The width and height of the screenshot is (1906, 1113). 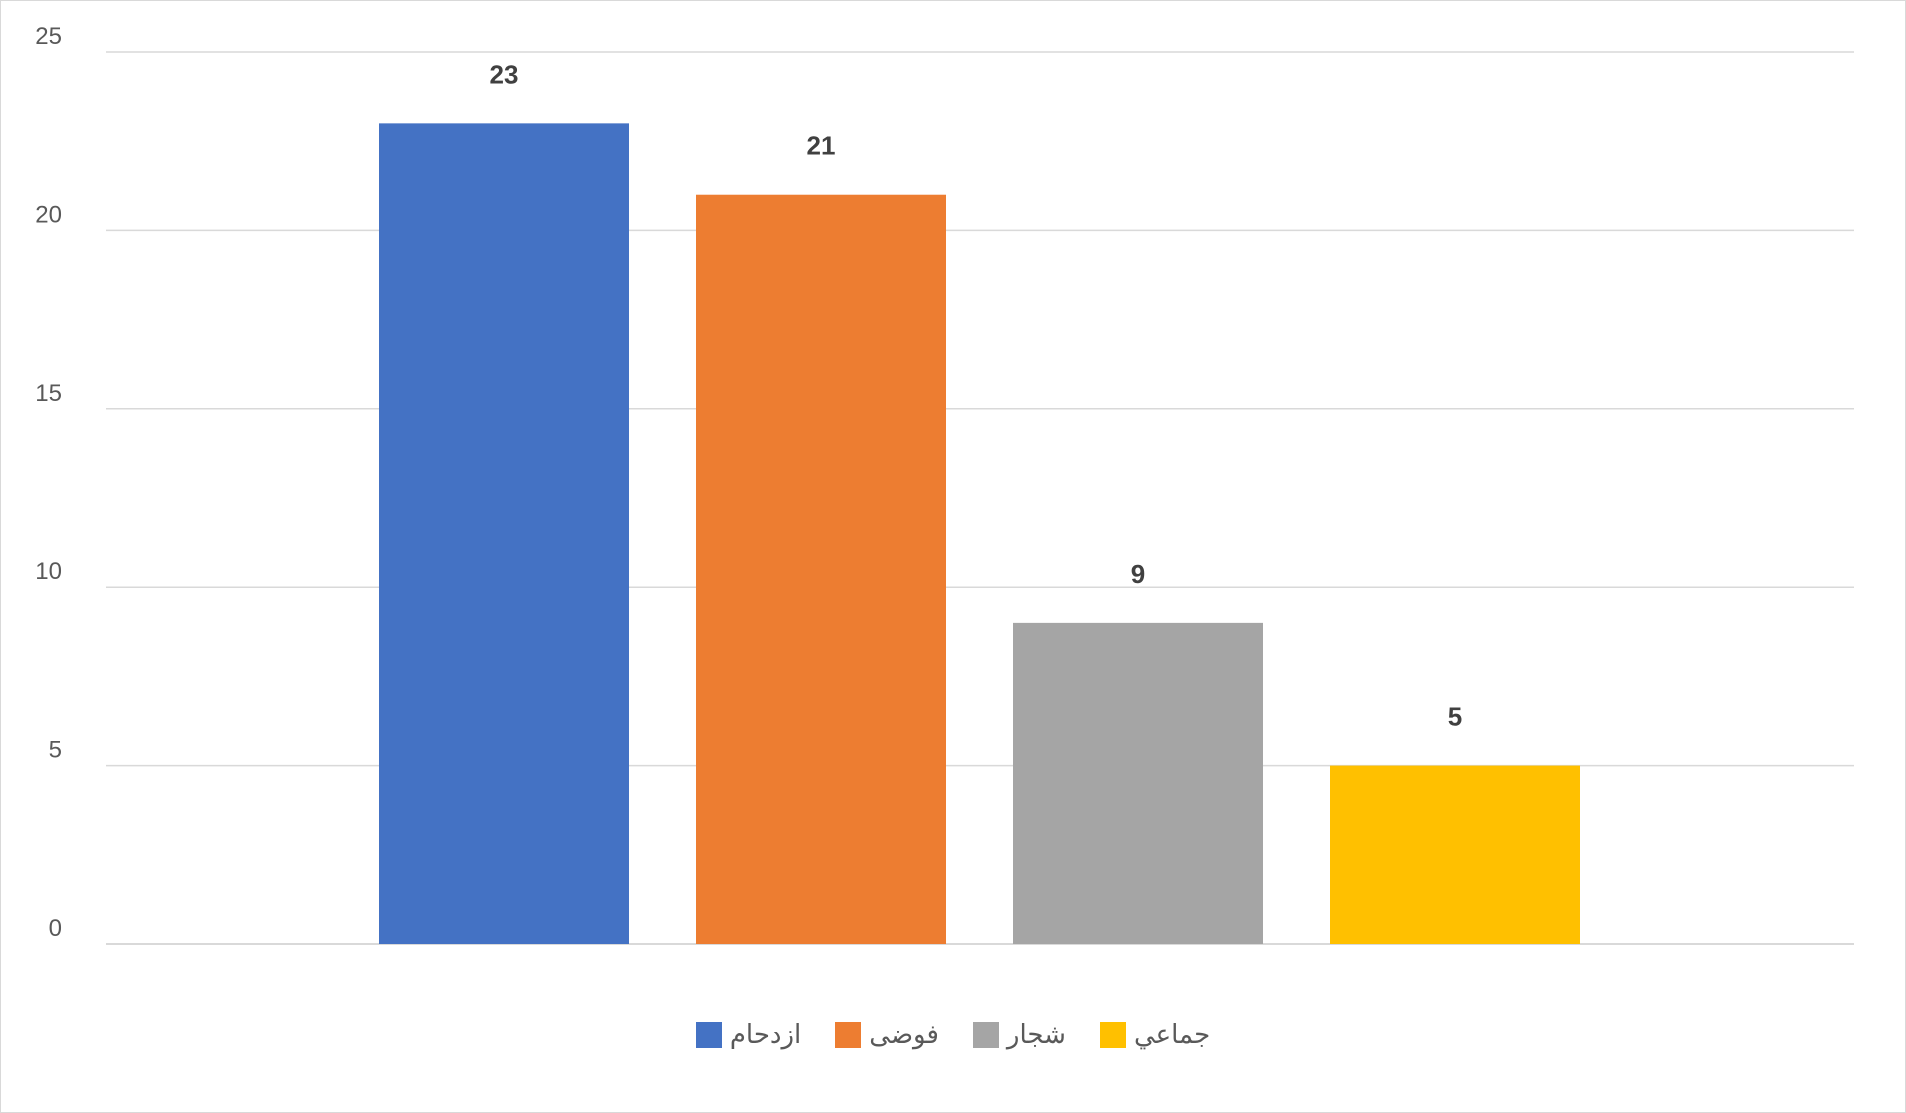 What do you see at coordinates (48, 393) in the screenshot?
I see `y-tick-label: 15` at bounding box center [48, 393].